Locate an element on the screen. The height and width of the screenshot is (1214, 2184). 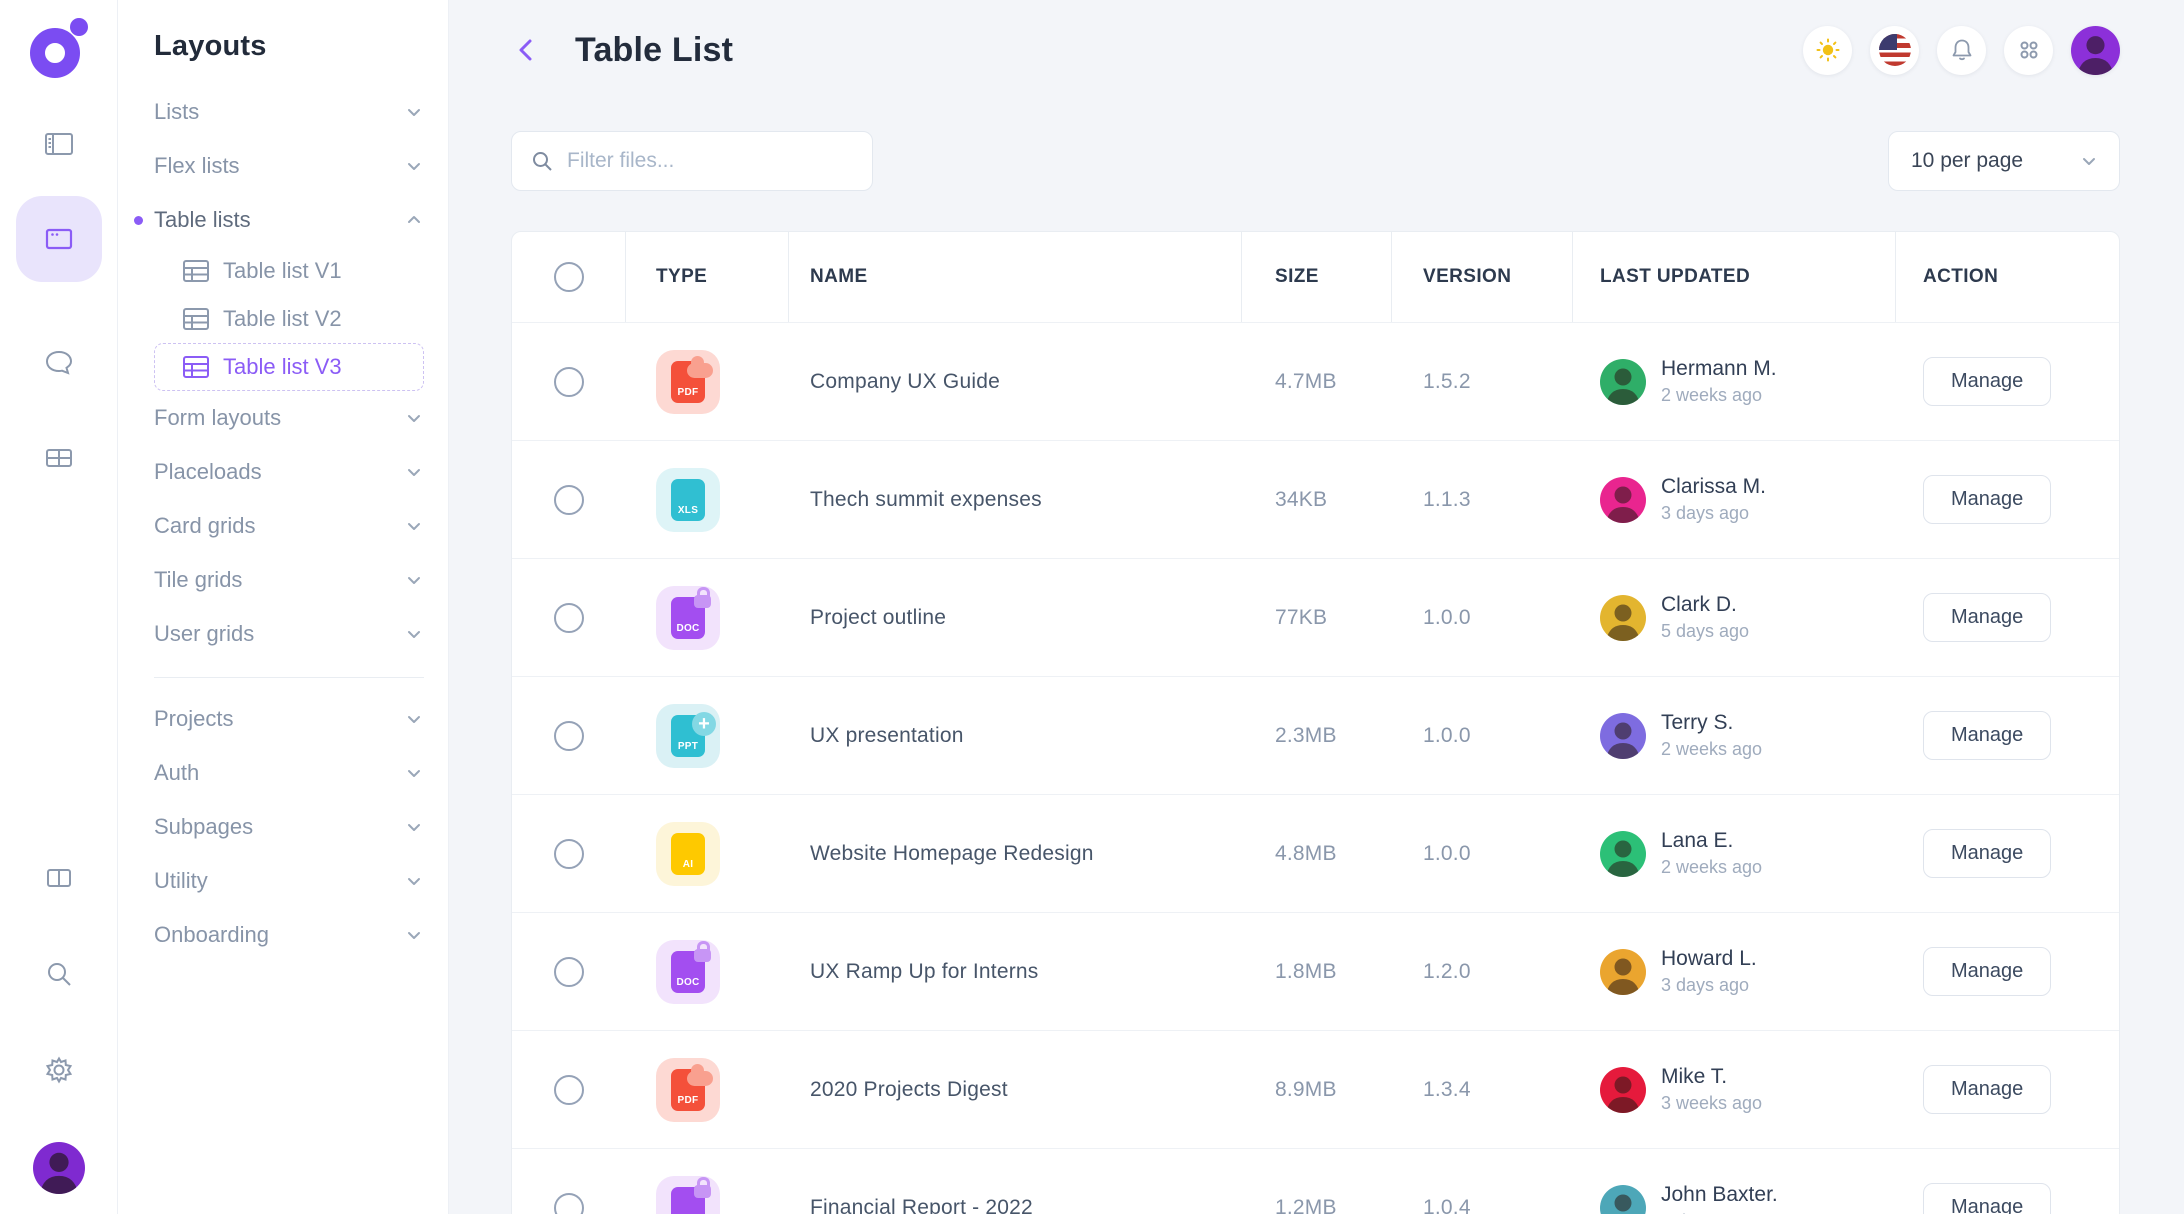
per-page-select: 10 per page is located at coordinates (2004, 161).